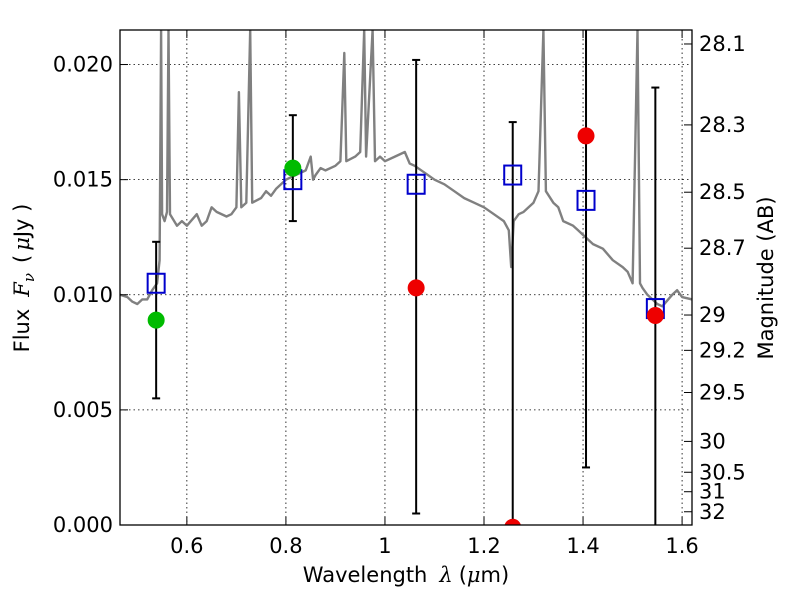 Image resolution: width=800 pixels, height=600 pixels. Describe the element at coordinates (83, 525) in the screenshot. I see `y-tick-label: 0.000` at that location.